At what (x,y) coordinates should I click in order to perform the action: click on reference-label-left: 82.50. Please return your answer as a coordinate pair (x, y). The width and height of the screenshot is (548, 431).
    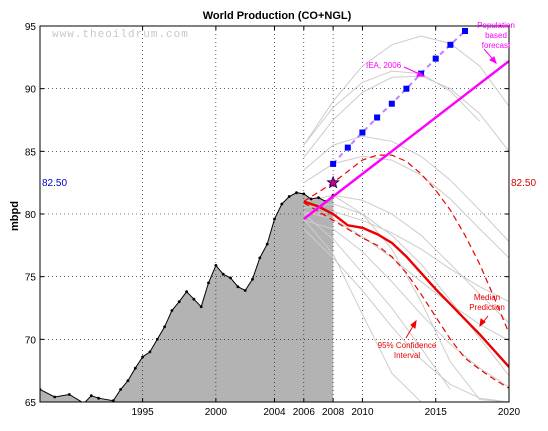
    Looking at the image, I should click on (54, 183).